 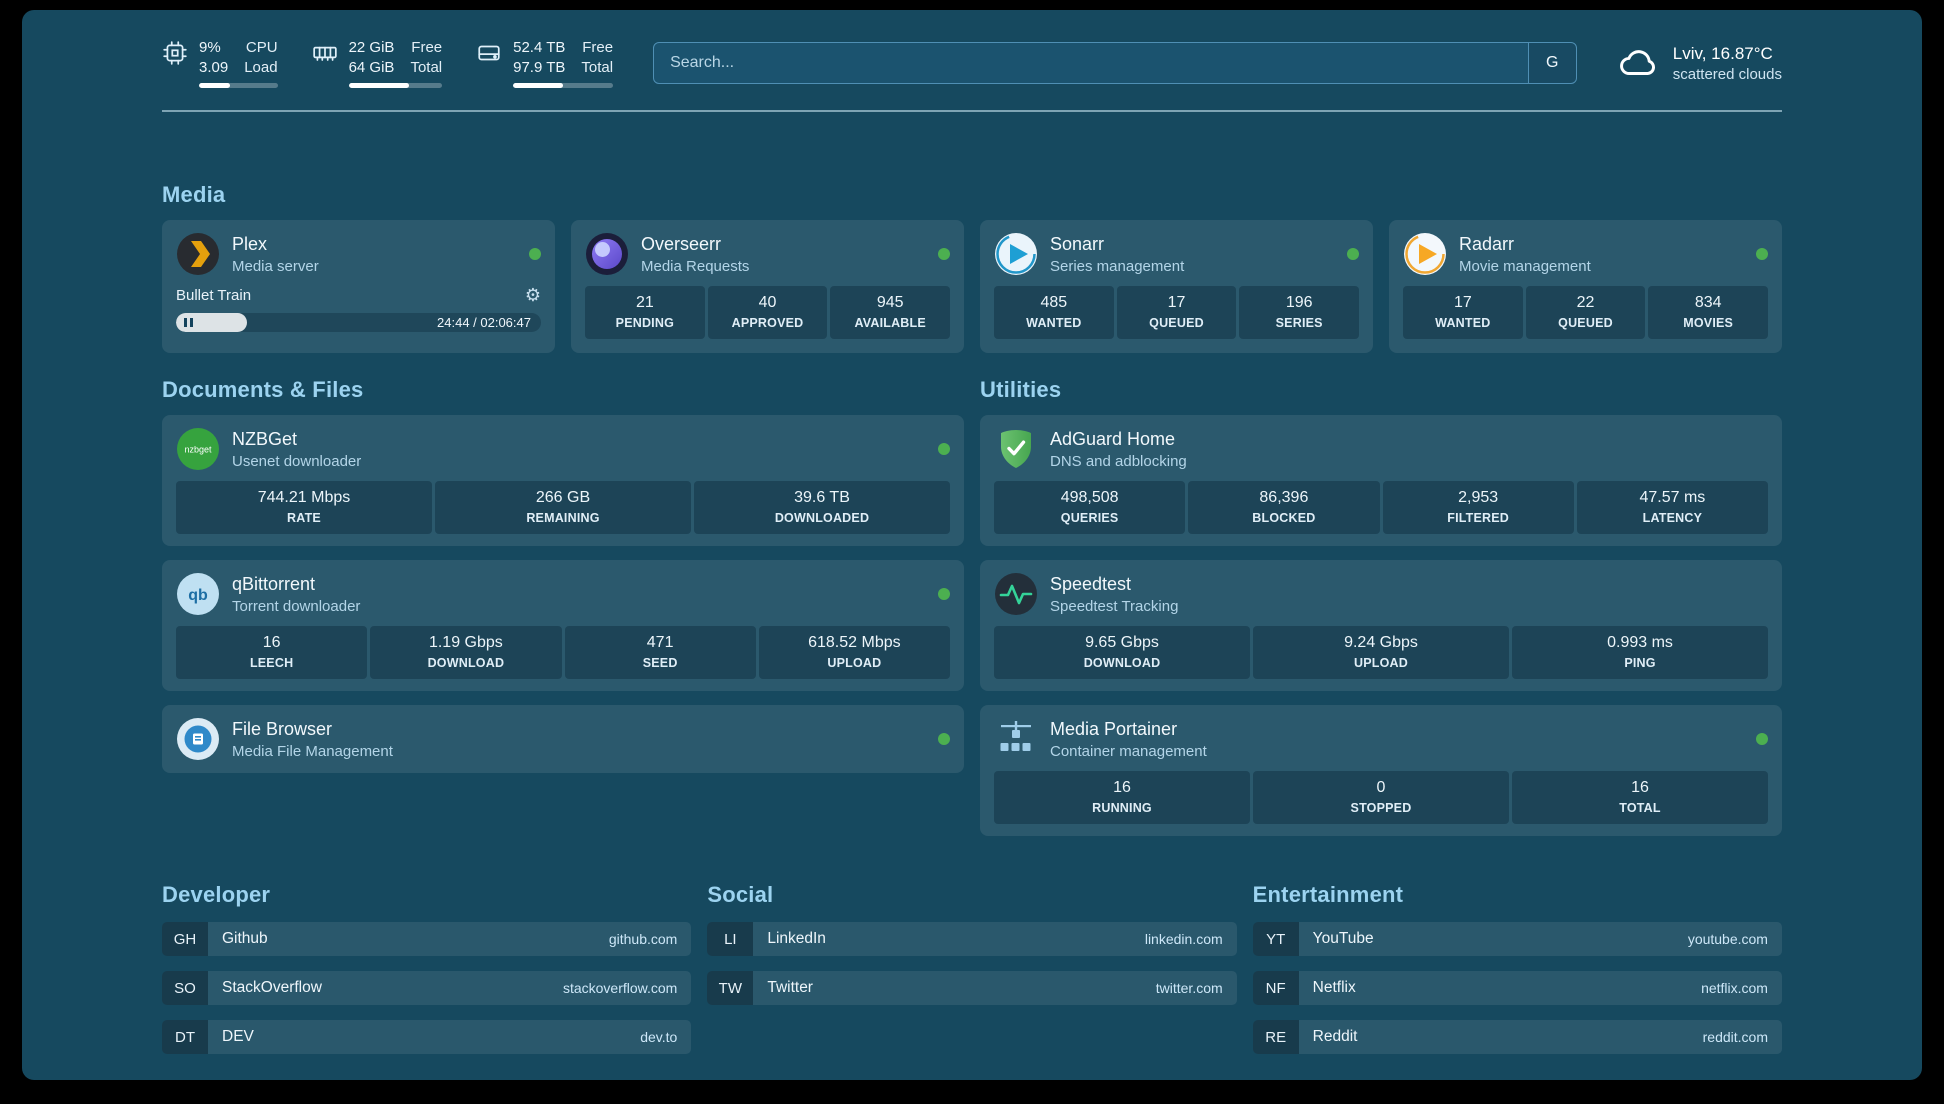 What do you see at coordinates (185, 1037) in the screenshot?
I see `bookmark-abbr: DT` at bounding box center [185, 1037].